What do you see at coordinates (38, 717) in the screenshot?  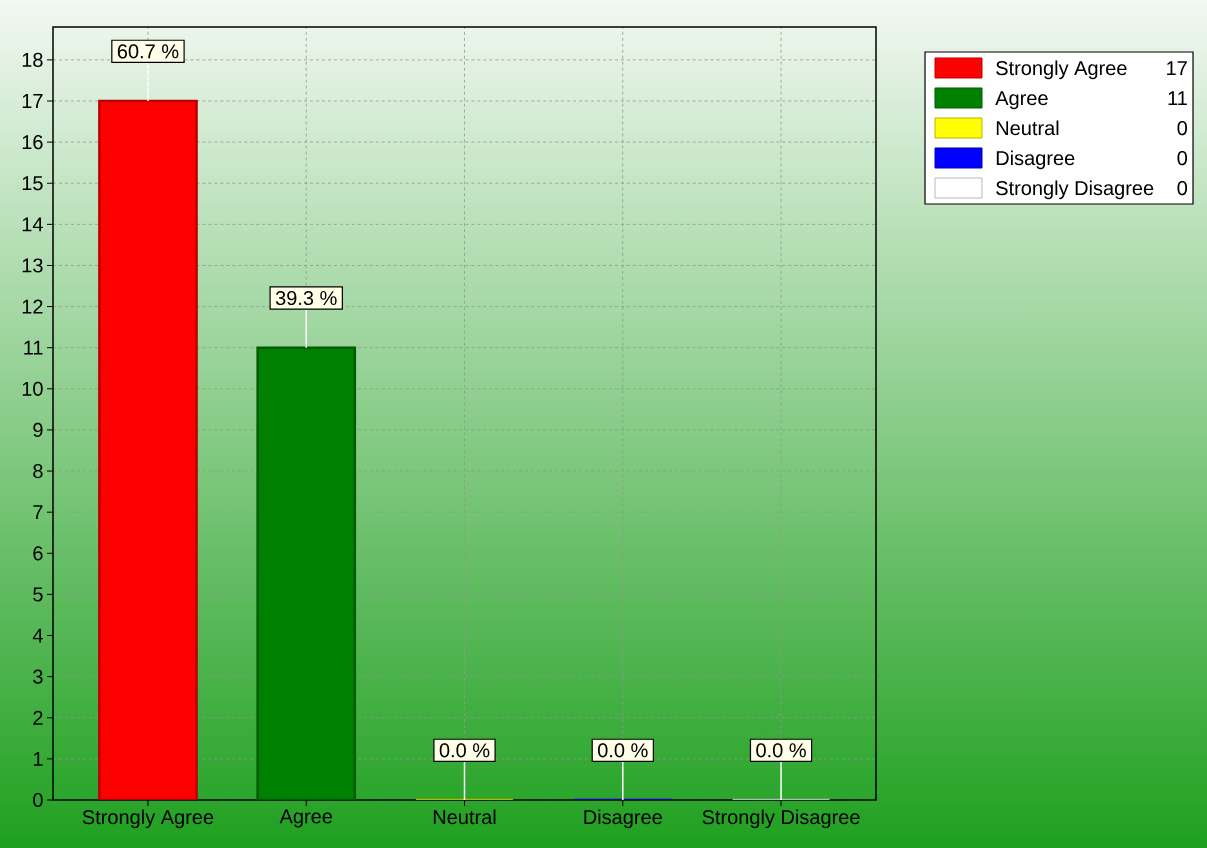 I see `y-tick-label: 2` at bounding box center [38, 717].